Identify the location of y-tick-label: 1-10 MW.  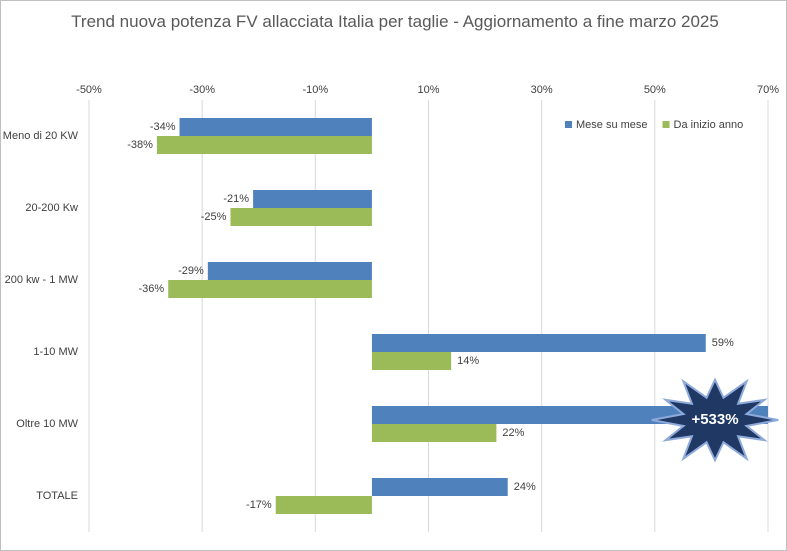
(55, 352).